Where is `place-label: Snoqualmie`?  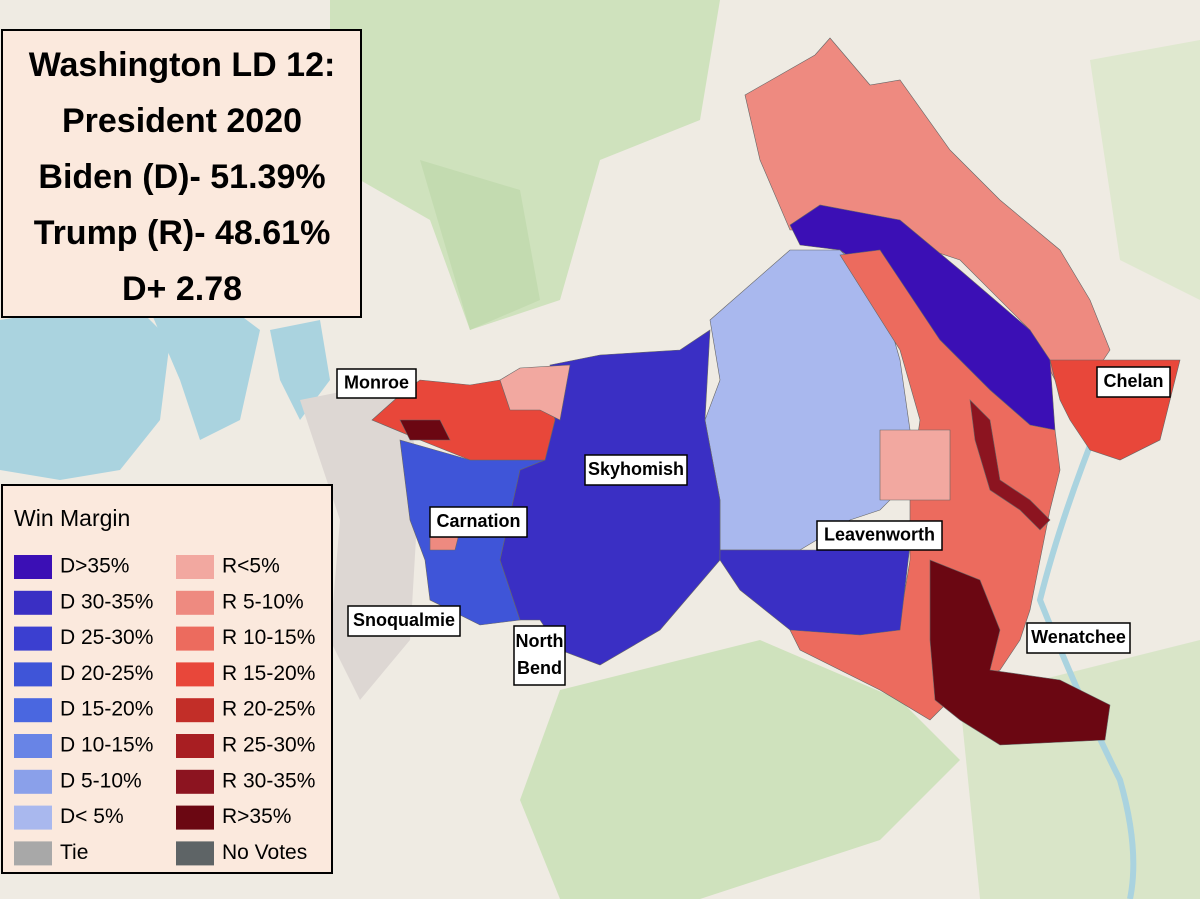 place-label: Snoqualmie is located at coordinates (404, 620).